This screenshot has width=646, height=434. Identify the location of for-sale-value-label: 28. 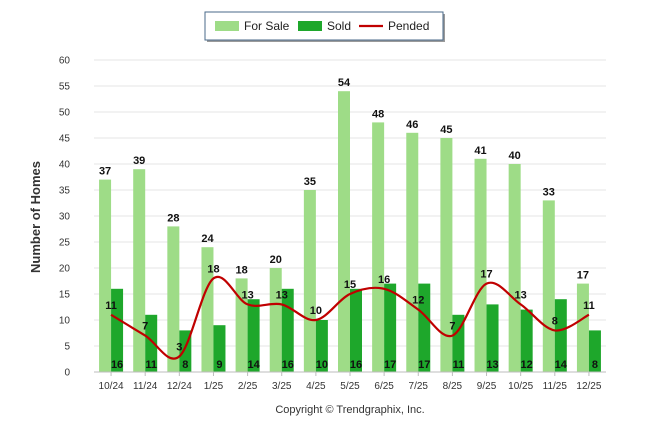
(173, 218).